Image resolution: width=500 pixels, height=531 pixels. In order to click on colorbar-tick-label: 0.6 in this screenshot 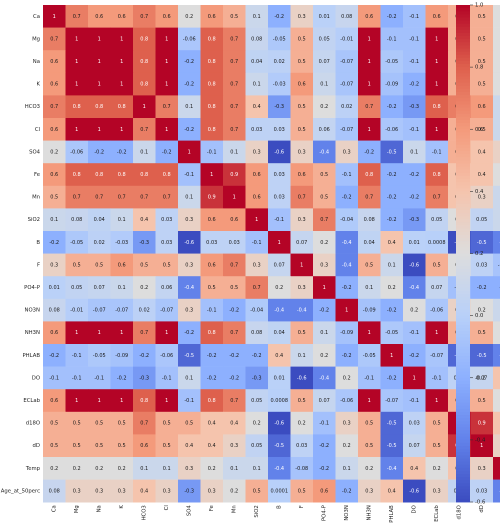, I will do `click(479, 130)`.